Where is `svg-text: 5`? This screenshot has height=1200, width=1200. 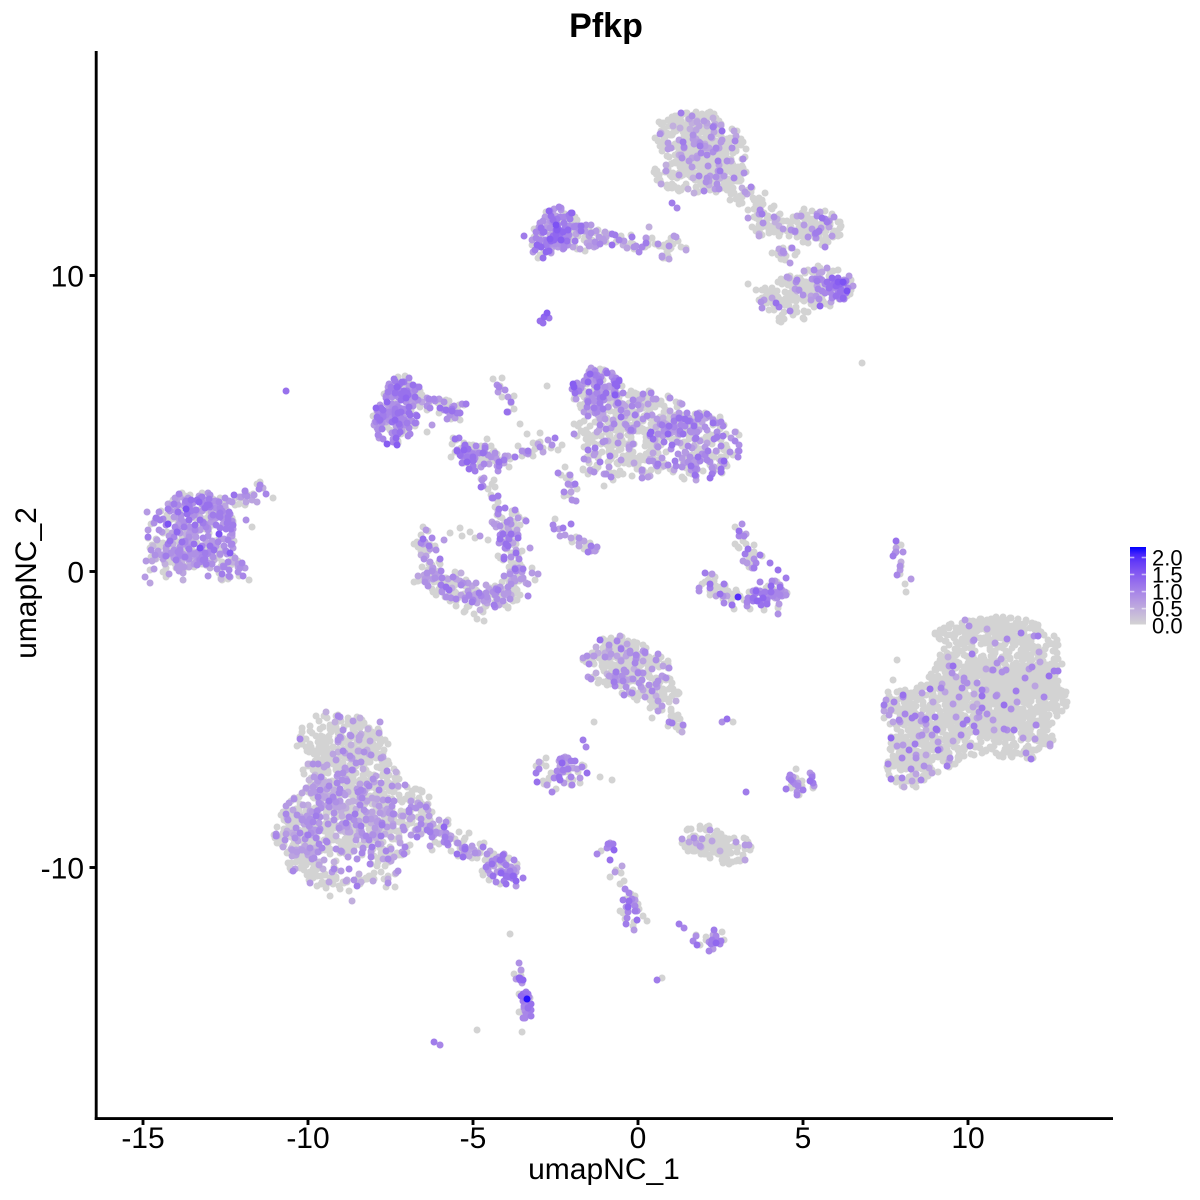 svg-text: 5 is located at coordinates (803, 1138).